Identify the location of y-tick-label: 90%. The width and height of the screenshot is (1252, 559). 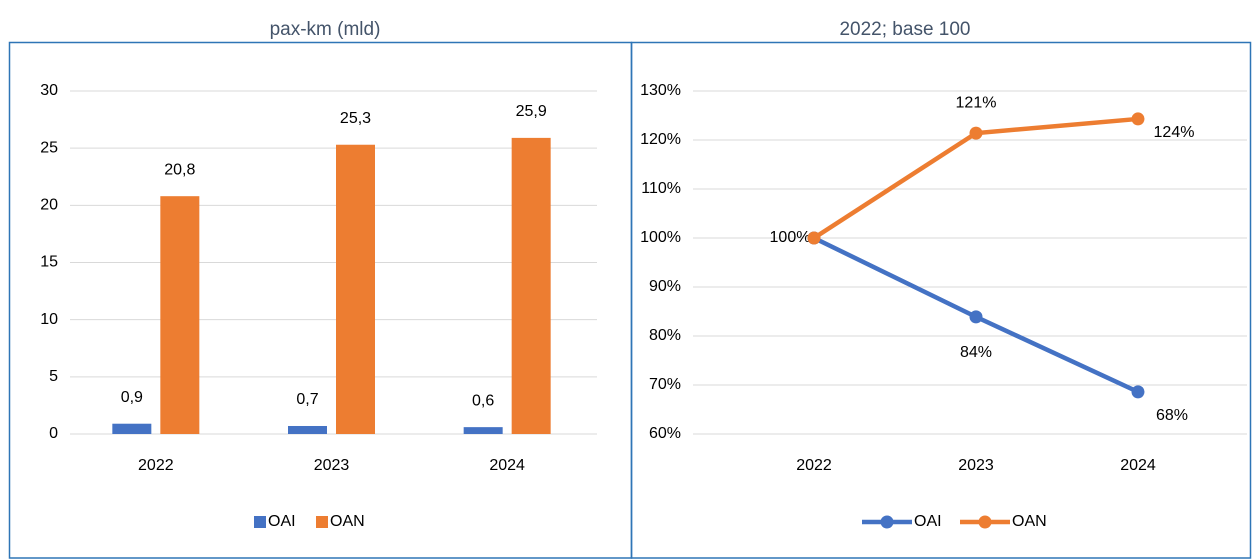
(665, 286).